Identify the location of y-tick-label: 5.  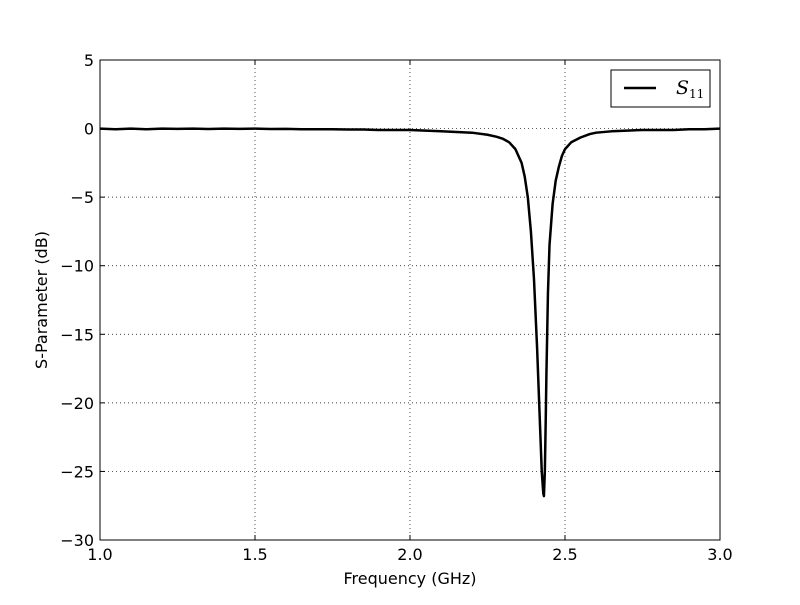
(89, 60).